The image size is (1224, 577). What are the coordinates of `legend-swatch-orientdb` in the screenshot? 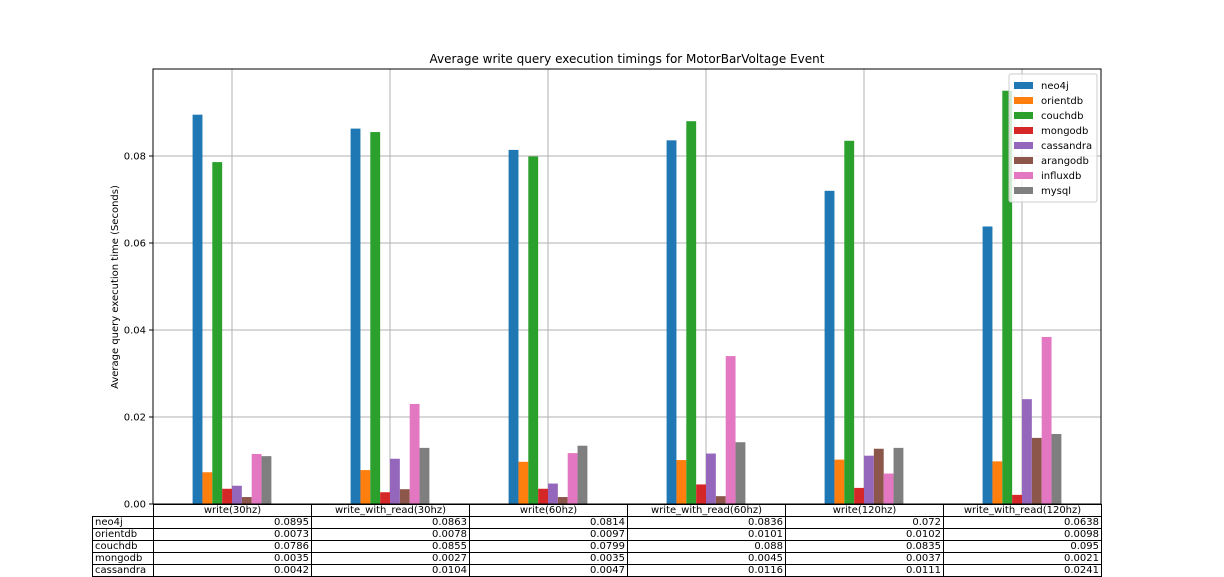 It's located at (1023, 100).